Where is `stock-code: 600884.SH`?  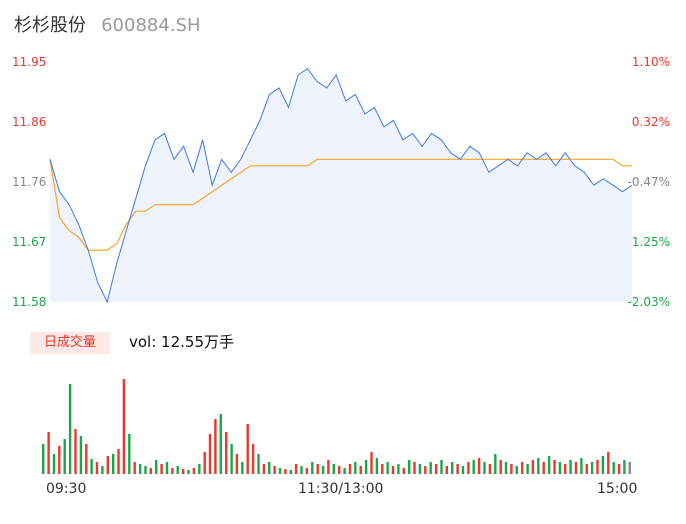
stock-code: 600884.SH is located at coordinates (151, 25).